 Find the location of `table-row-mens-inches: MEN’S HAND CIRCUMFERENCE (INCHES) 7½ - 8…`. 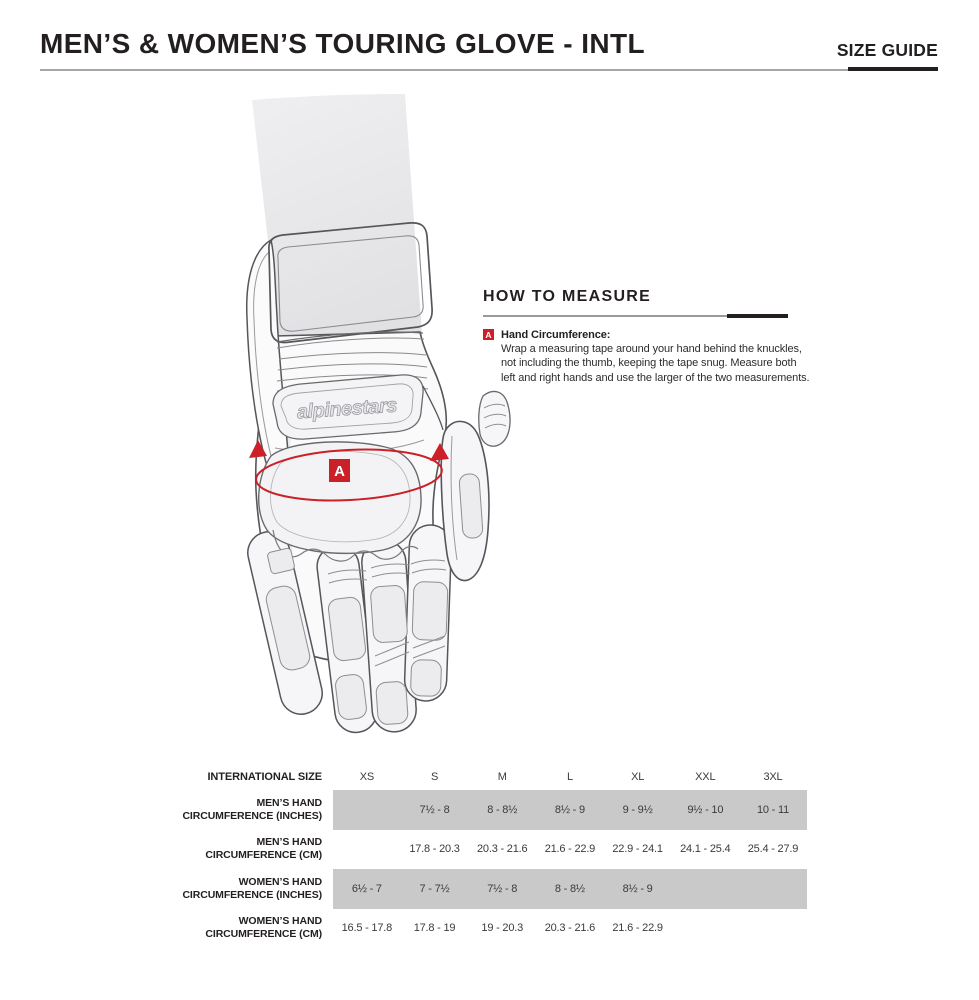

table-row-mens-inches: MEN’S HAND CIRCUMFERENCE (INCHES) 7½ - 8… is located at coordinates (489, 810).